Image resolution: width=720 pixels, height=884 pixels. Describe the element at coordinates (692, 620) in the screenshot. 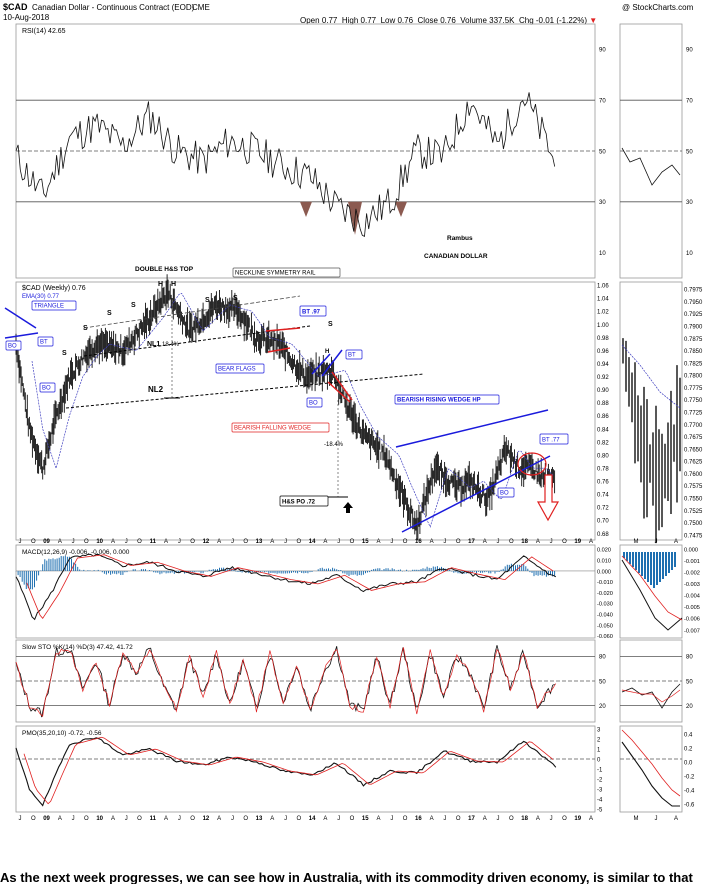

I see `zoom-macd-ytick-label: -0.006` at that location.